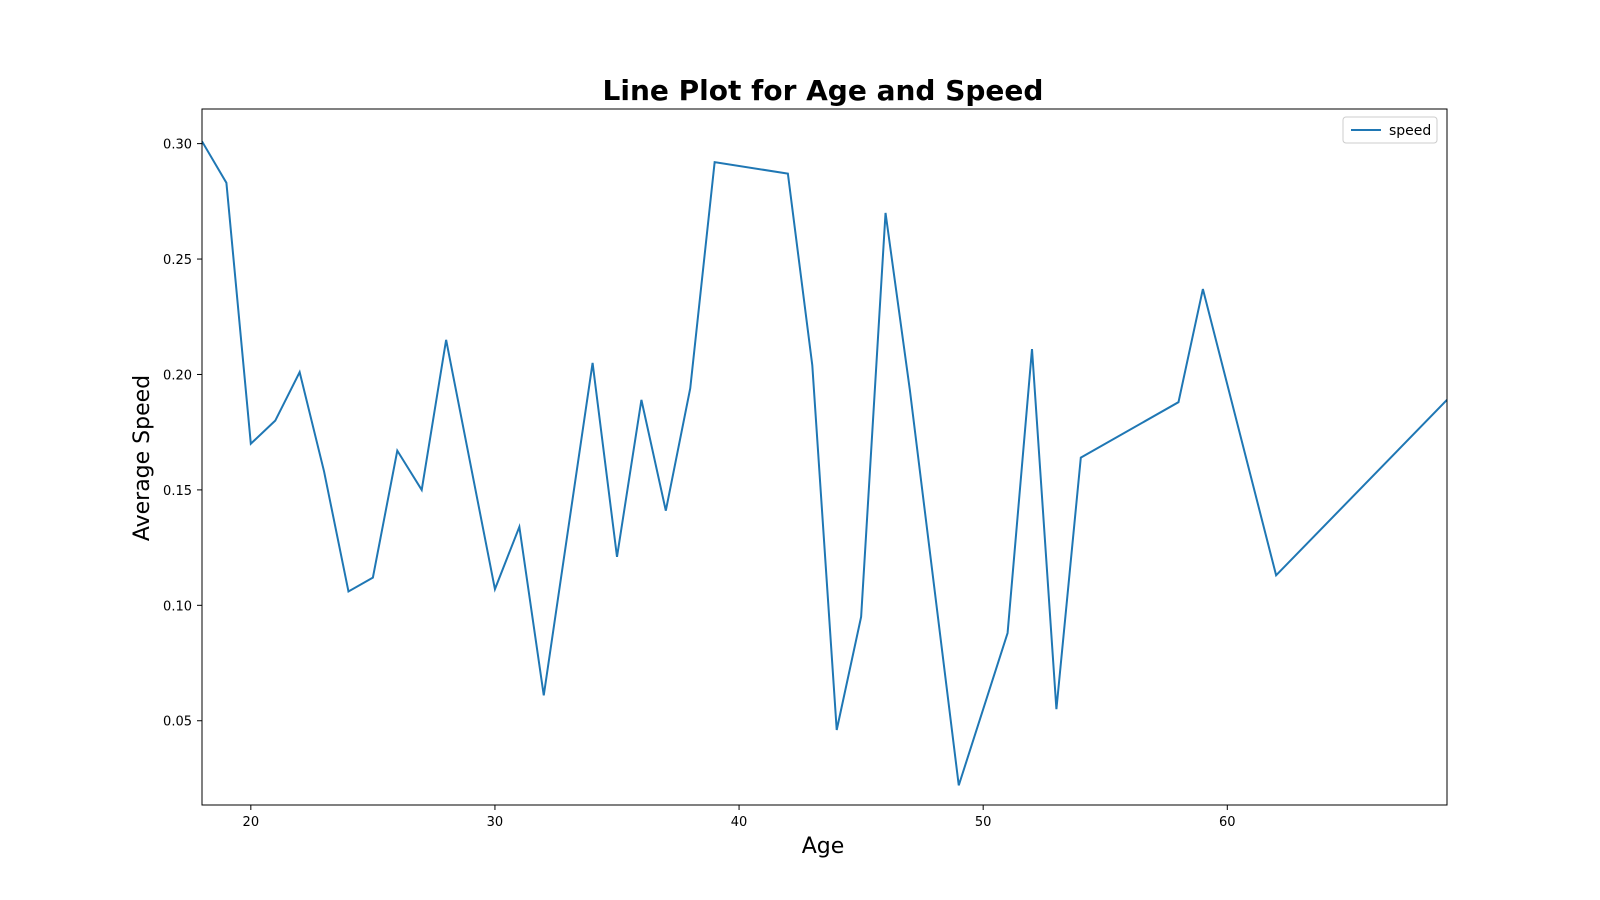 The height and width of the screenshot is (900, 1600). Describe the element at coordinates (177, 260) in the screenshot. I see `y-tick-label: 0.25` at that location.